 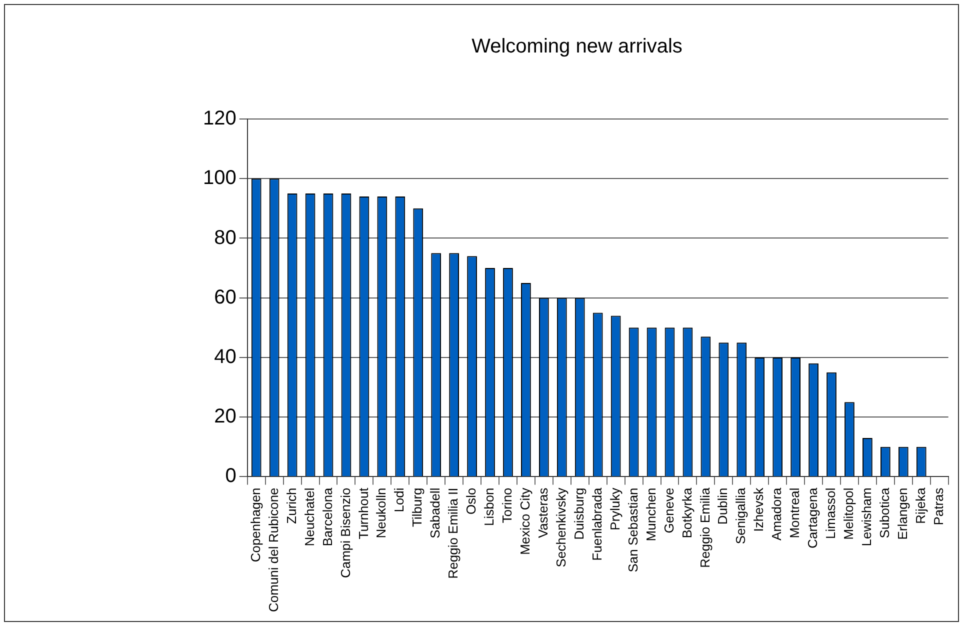 What do you see at coordinates (327, 516) in the screenshot?
I see `x-tick-label: Barcelona` at bounding box center [327, 516].